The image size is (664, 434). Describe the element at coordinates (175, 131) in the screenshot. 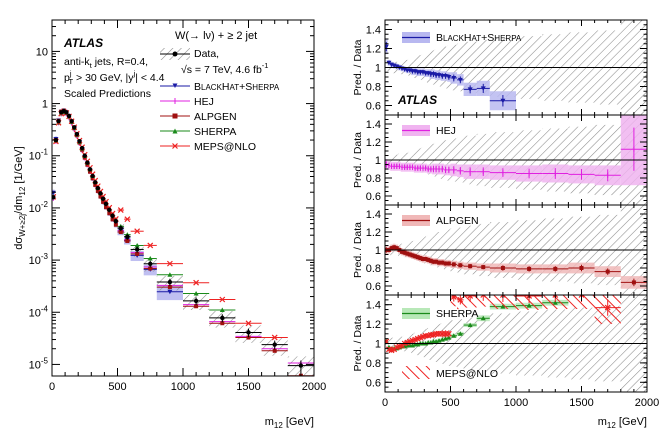

I see `legend-marker-sherpa` at that location.